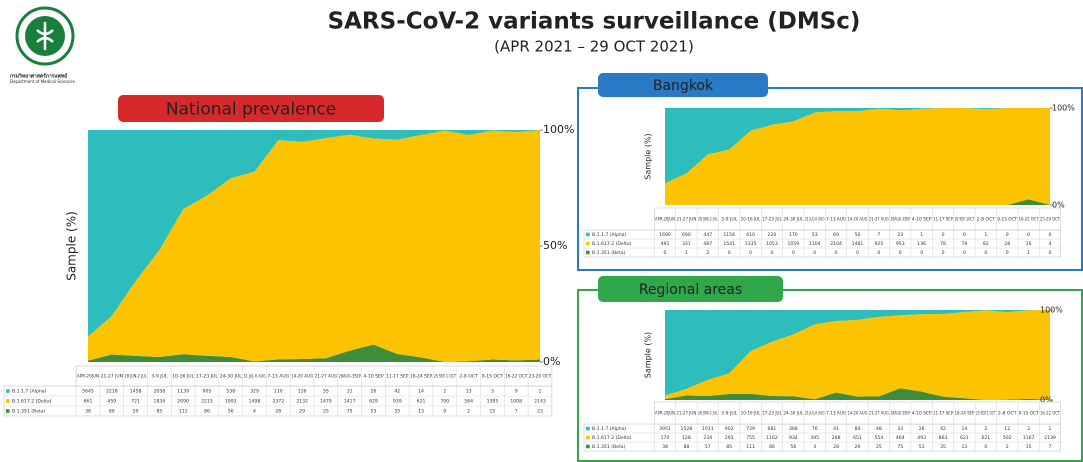  I want to click on table-cell: 7, so click(1050, 447).